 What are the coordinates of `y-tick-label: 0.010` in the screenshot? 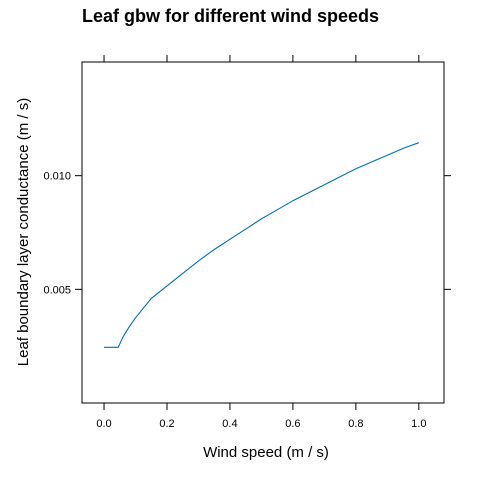 It's located at (57, 177).